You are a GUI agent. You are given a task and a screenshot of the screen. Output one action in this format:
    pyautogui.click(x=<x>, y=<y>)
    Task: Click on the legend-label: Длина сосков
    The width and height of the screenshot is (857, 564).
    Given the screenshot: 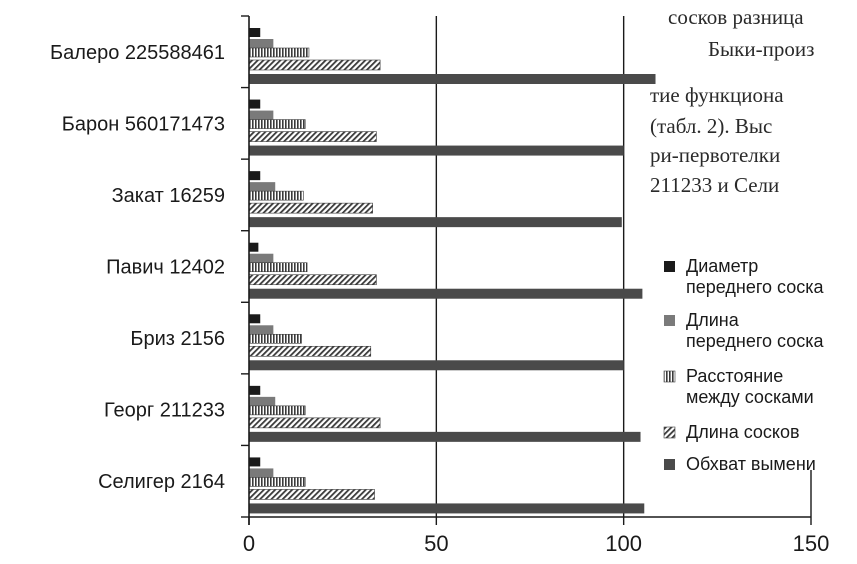 What is the action you would take?
    pyautogui.click(x=743, y=432)
    